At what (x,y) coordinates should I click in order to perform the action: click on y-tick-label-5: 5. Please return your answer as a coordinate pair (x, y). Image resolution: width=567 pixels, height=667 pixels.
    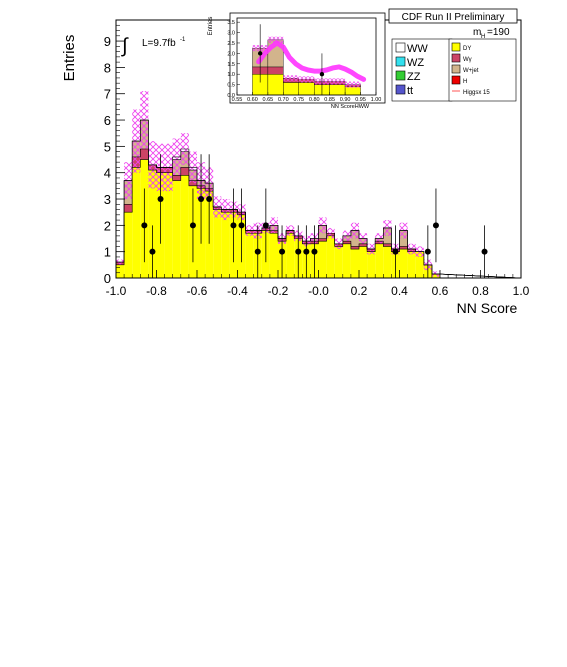
    Looking at the image, I should click on (107, 146).